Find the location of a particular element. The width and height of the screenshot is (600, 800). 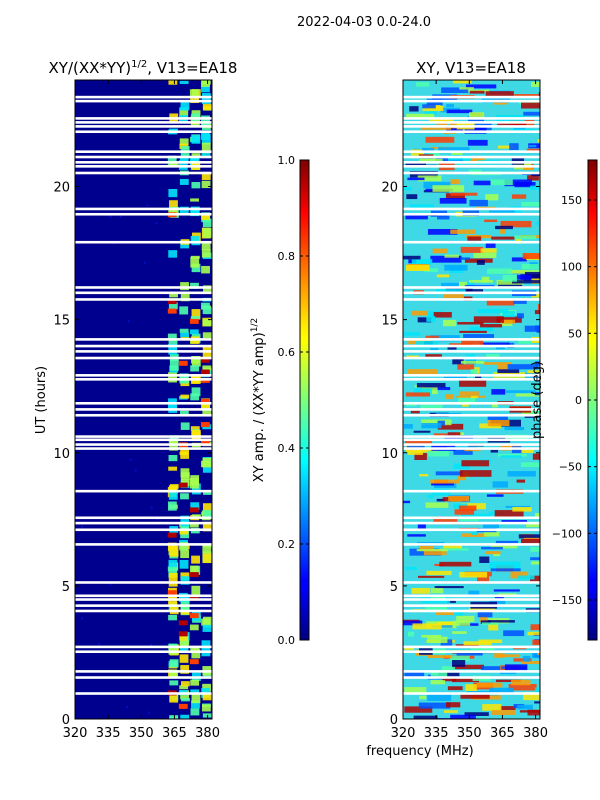

x-tick-label: 365 is located at coordinates (174, 733).